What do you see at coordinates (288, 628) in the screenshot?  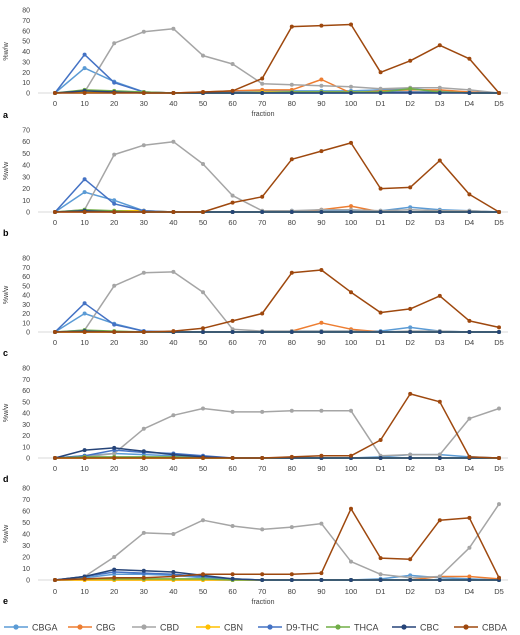 I see `legend-item-d9-thc: D9-THC` at bounding box center [288, 628].